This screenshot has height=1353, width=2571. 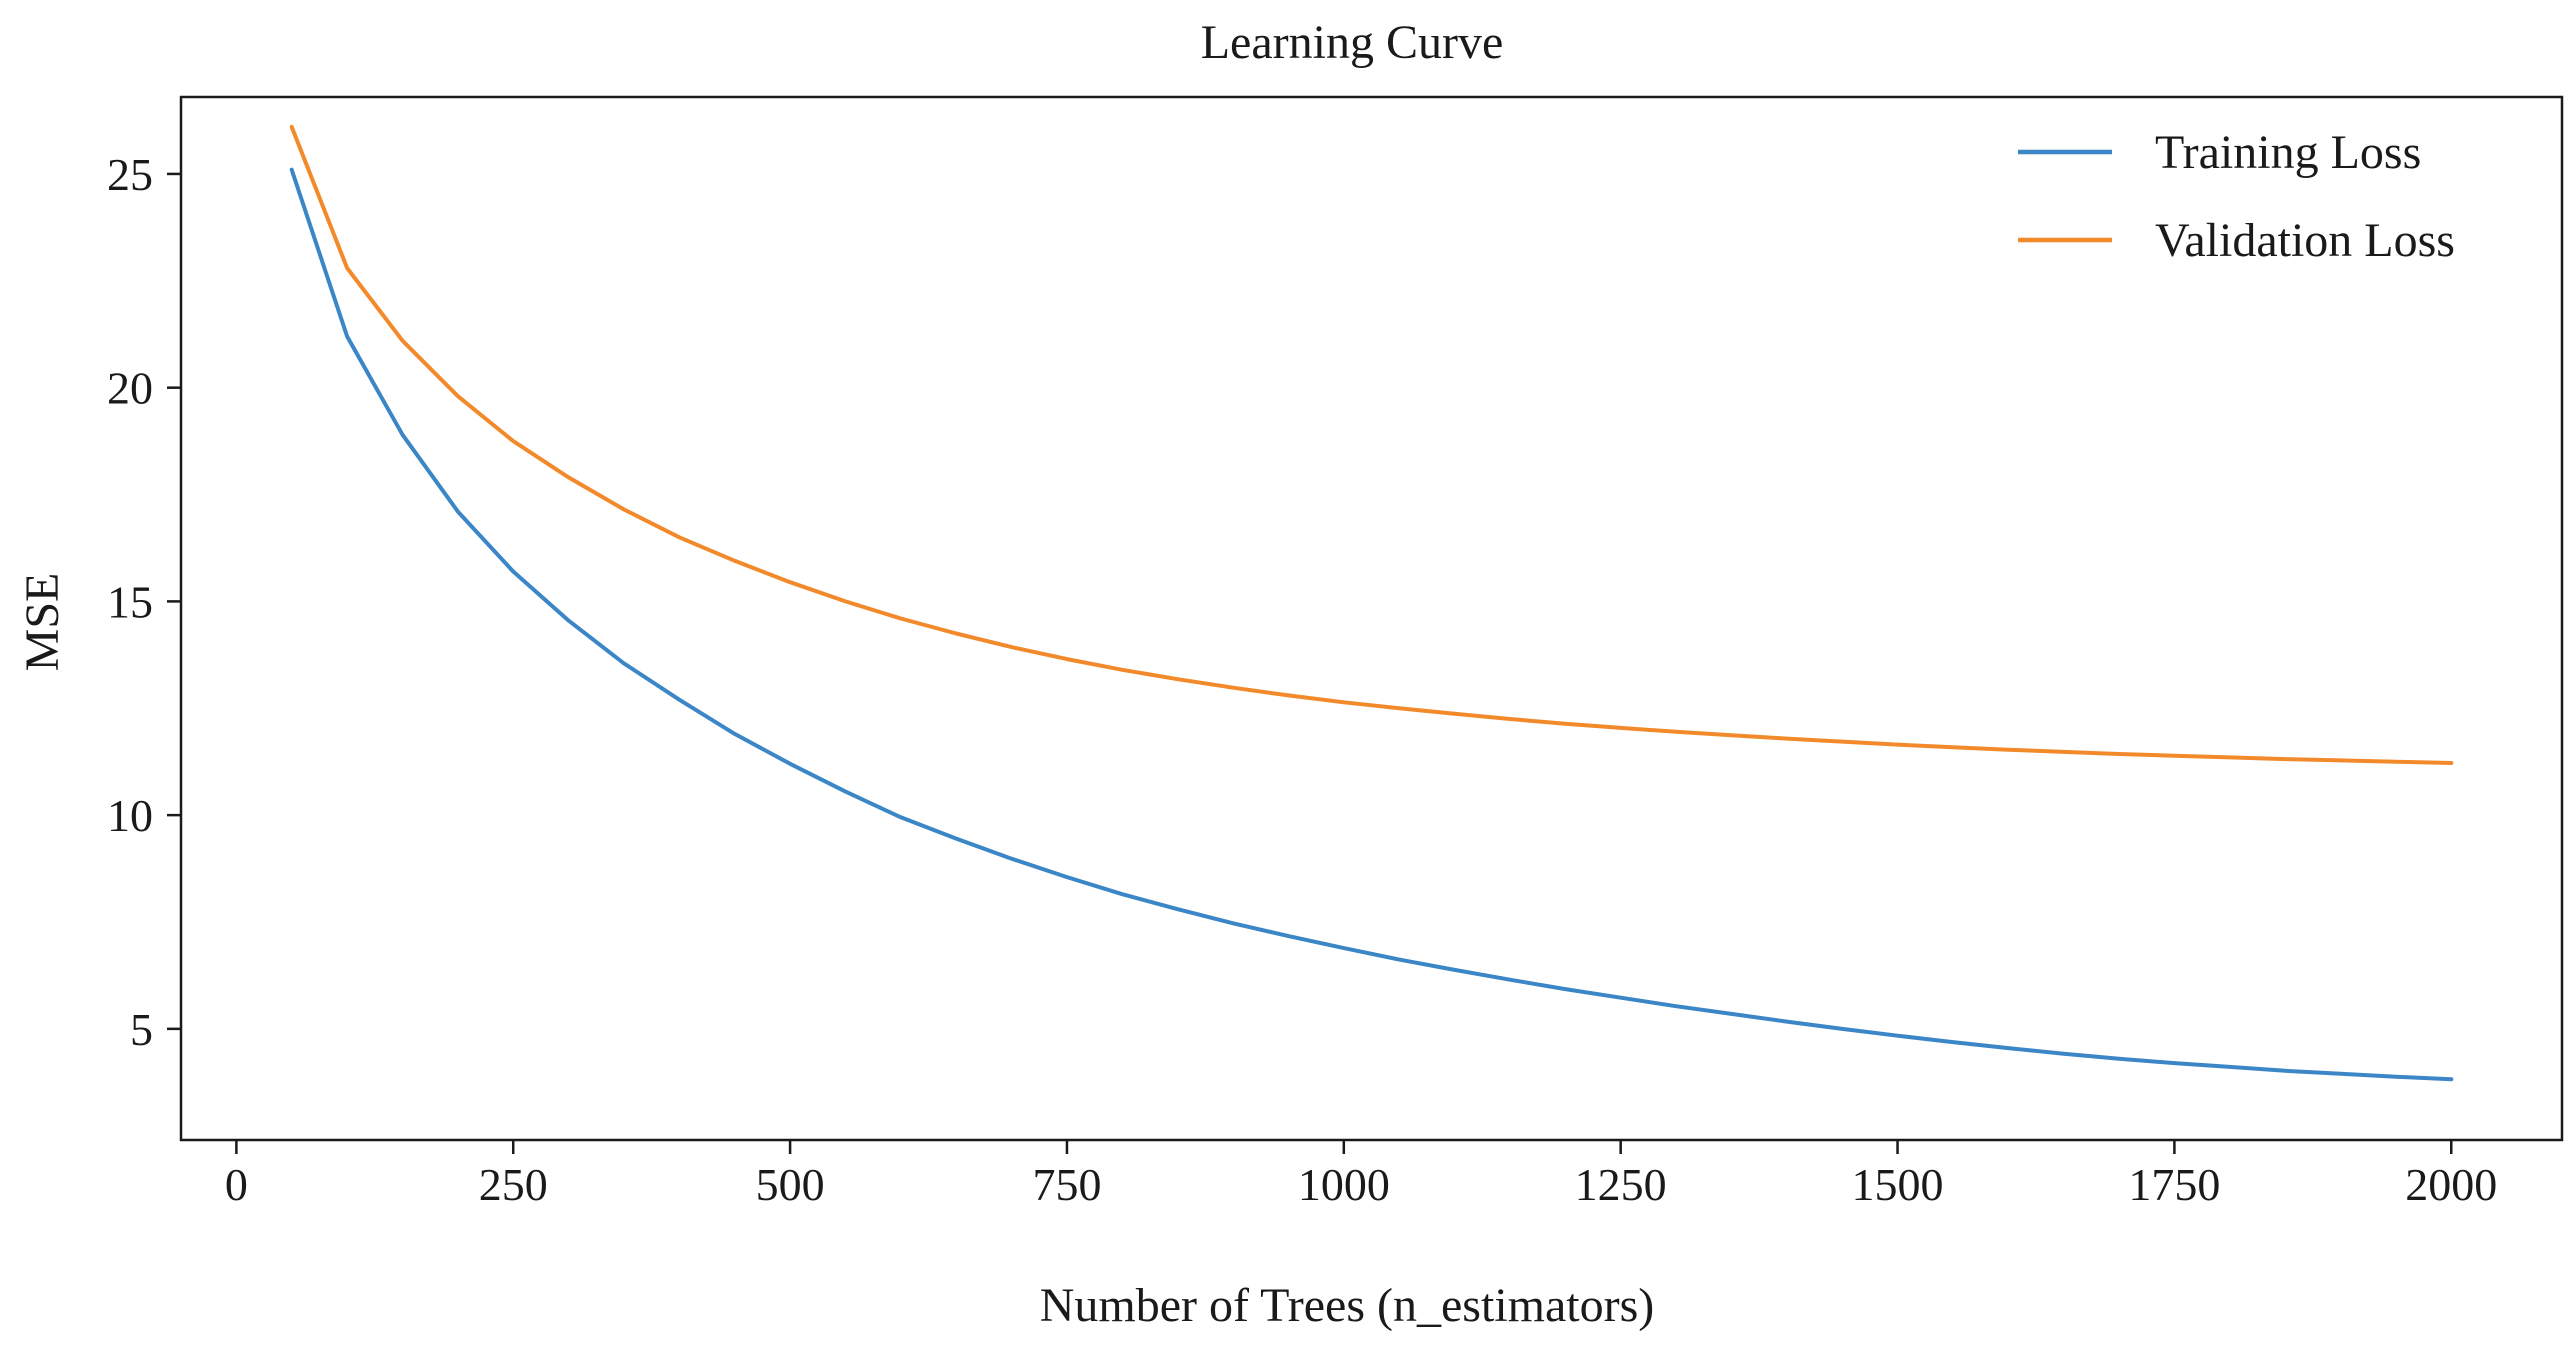 I want to click on x-tick-label: 1750, so click(x=2174, y=1184).